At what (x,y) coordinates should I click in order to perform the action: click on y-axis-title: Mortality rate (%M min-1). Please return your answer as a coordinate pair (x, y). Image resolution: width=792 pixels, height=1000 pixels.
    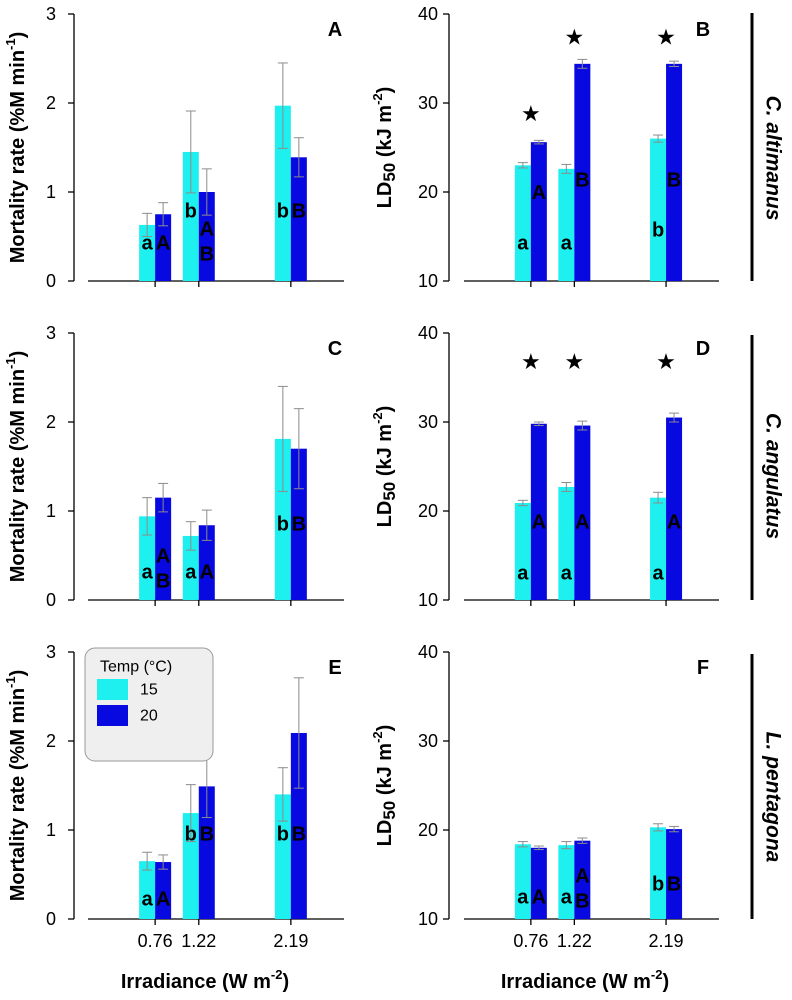
    Looking at the image, I should click on (16, 148).